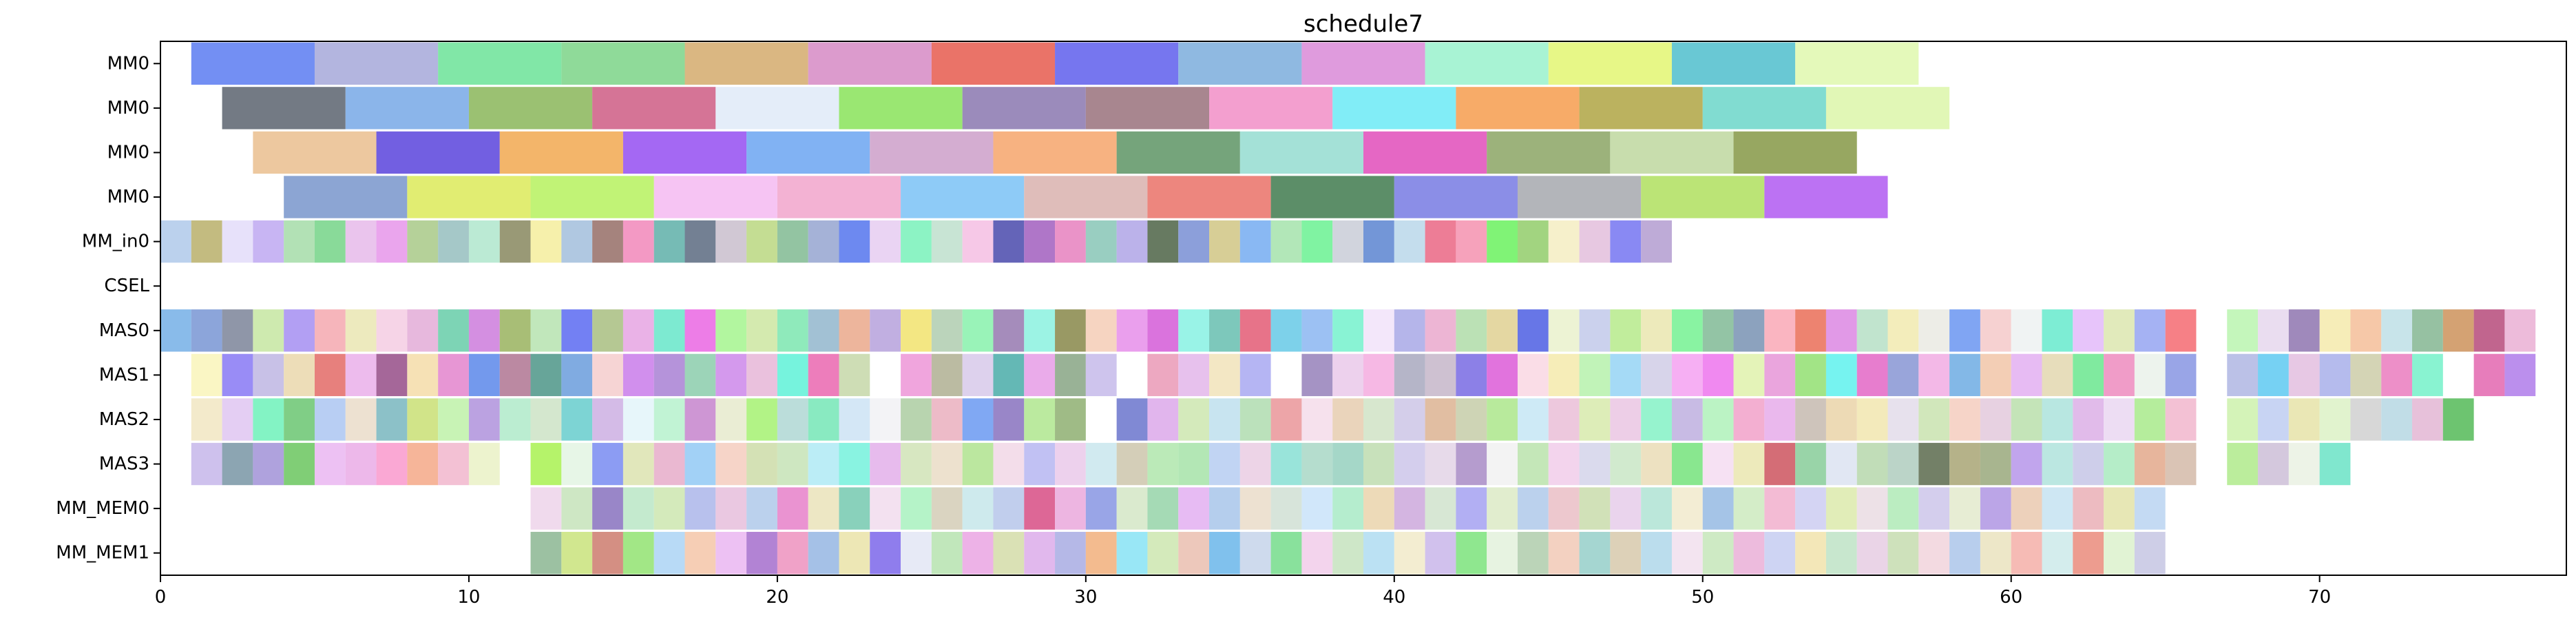 This screenshot has width=2576, height=620. What do you see at coordinates (124, 464) in the screenshot?
I see `y-tick-label: MAS3` at bounding box center [124, 464].